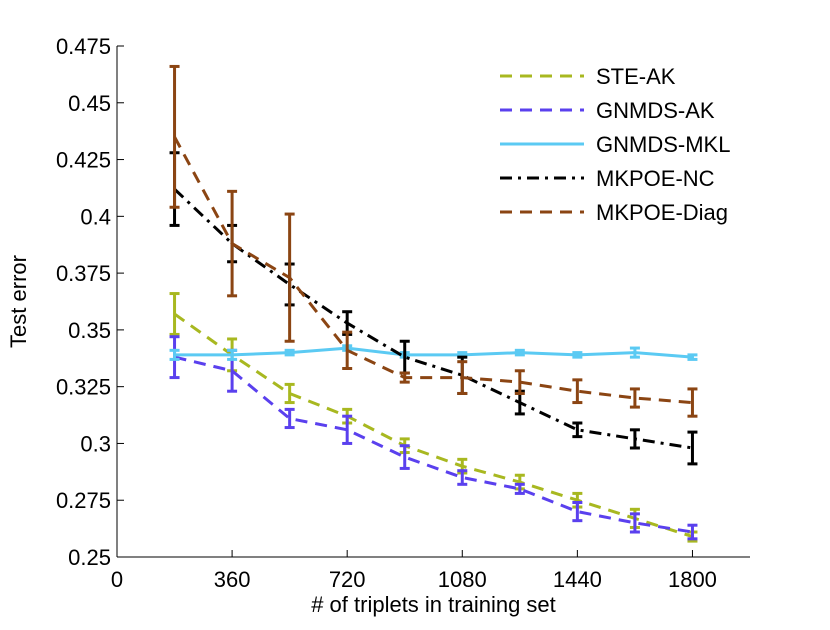  Describe the element at coordinates (83, 273) in the screenshot. I see `y-tick-label: 0.375` at that location.